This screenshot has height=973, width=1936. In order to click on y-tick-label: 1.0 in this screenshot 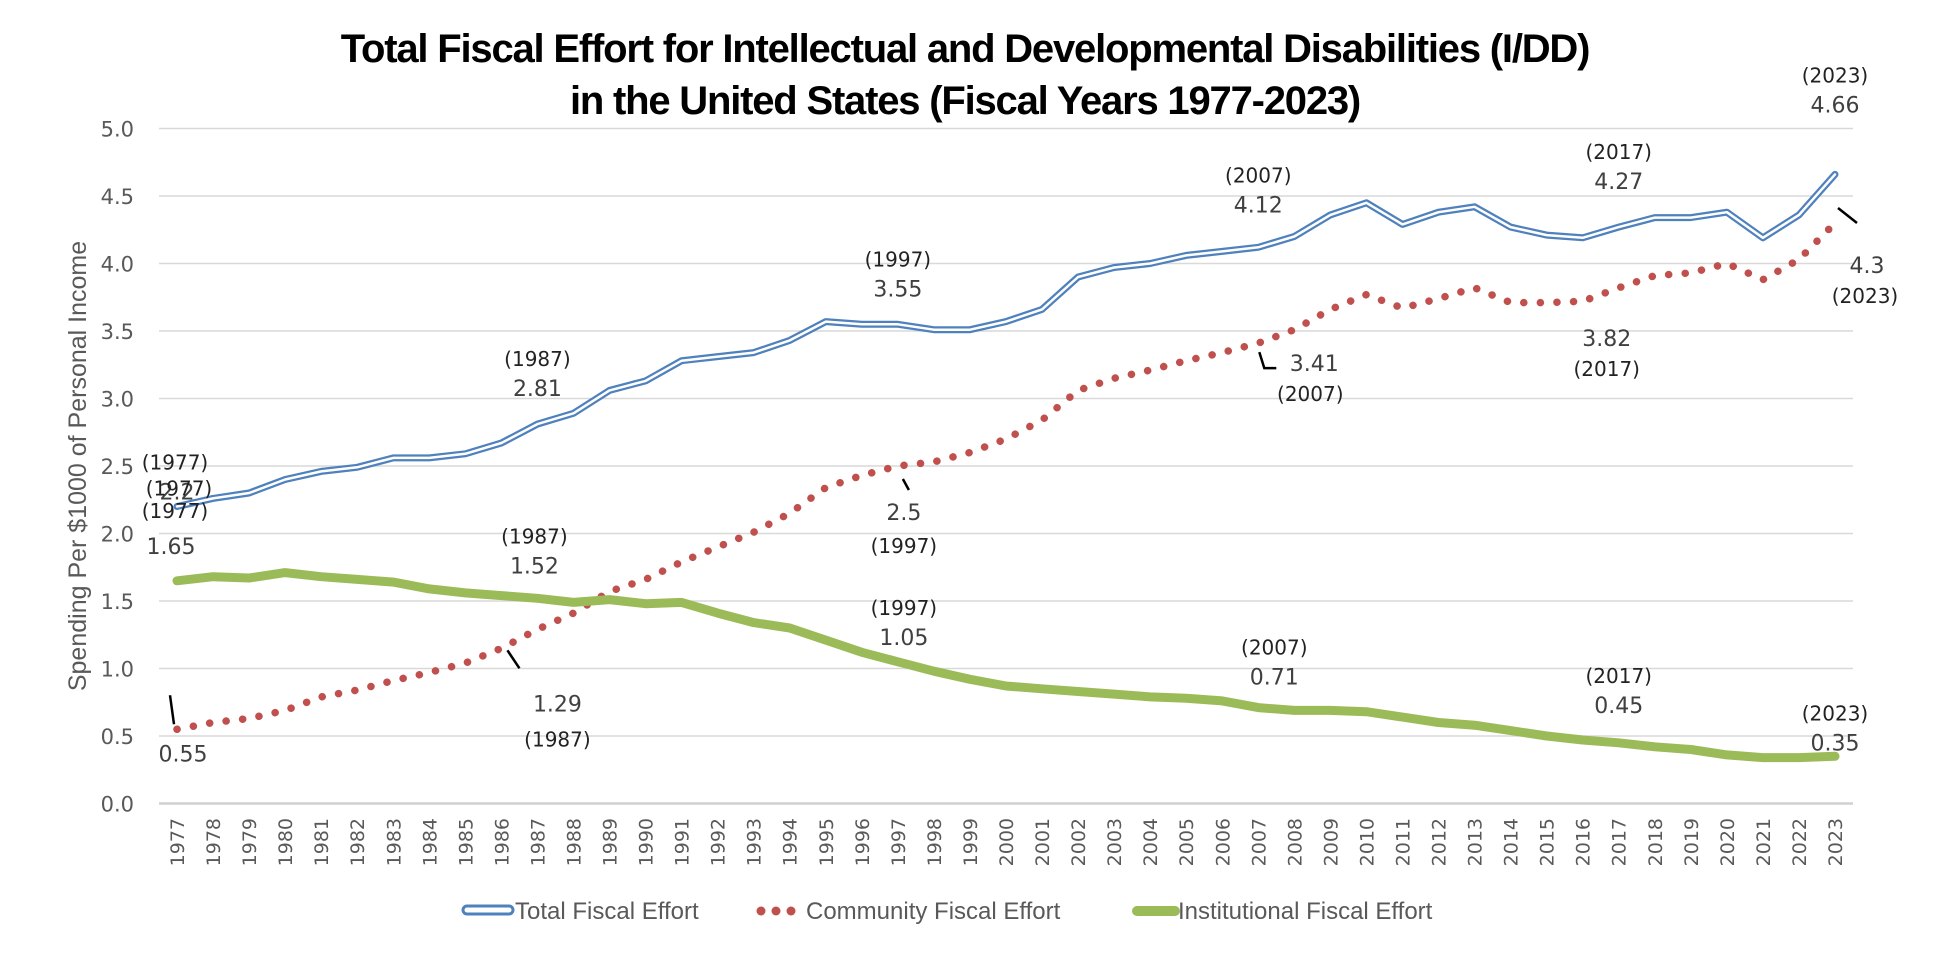, I will do `click(117, 670)`.